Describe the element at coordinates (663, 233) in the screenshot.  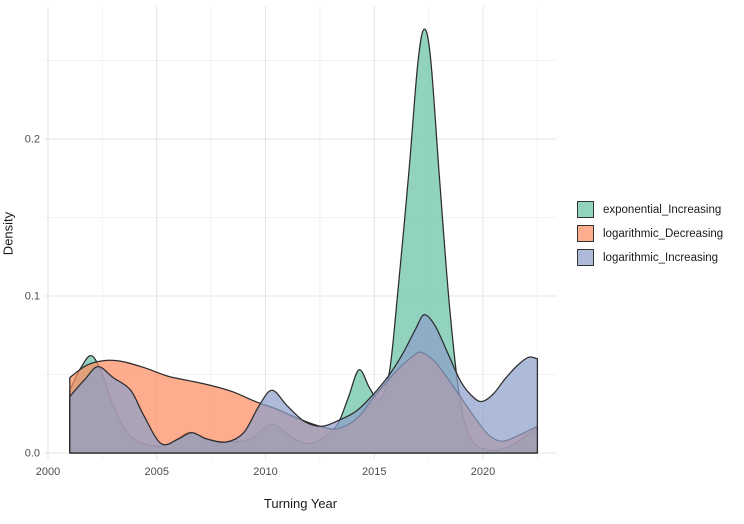
I see `legend-label: logarithmic_Decreasing` at that location.